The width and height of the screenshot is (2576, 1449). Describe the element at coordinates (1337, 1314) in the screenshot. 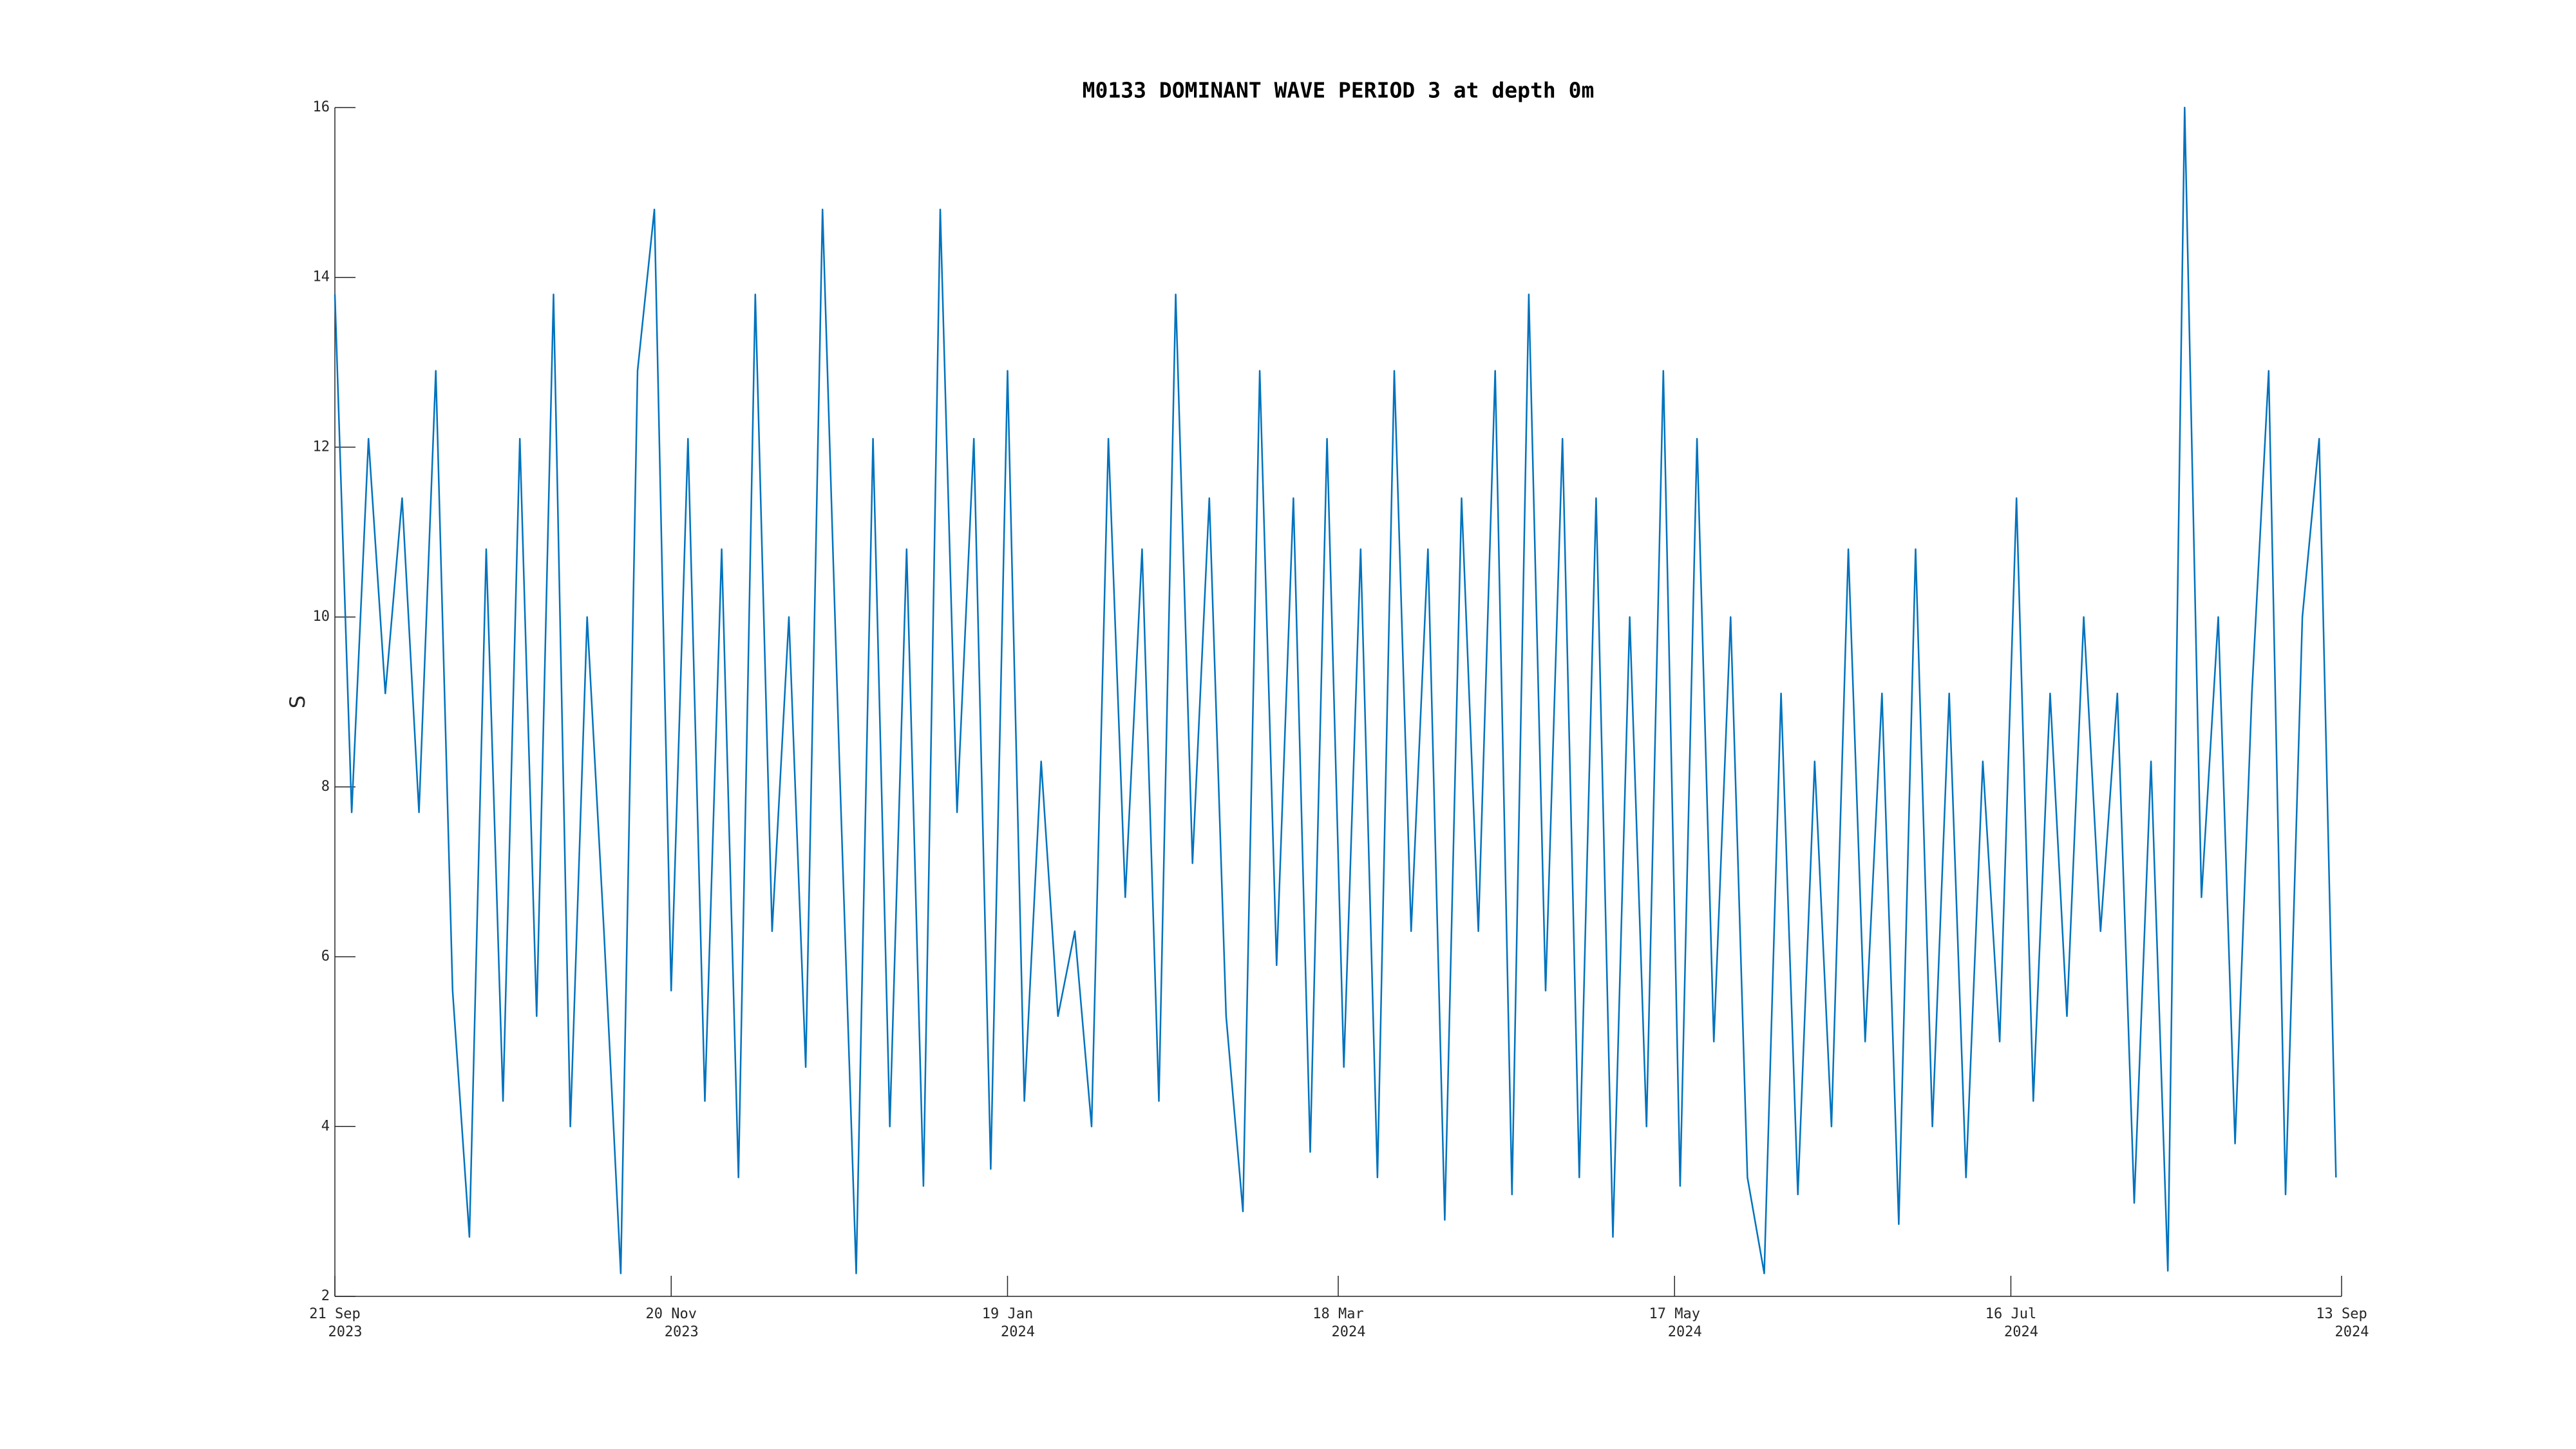

I see `x-tick-label: 18 Mar` at that location.